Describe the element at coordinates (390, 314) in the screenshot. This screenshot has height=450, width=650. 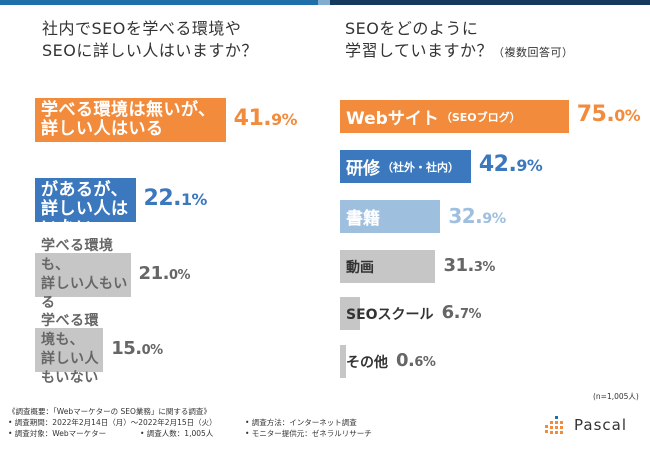
I see `bar-label: SEOスクール` at that location.